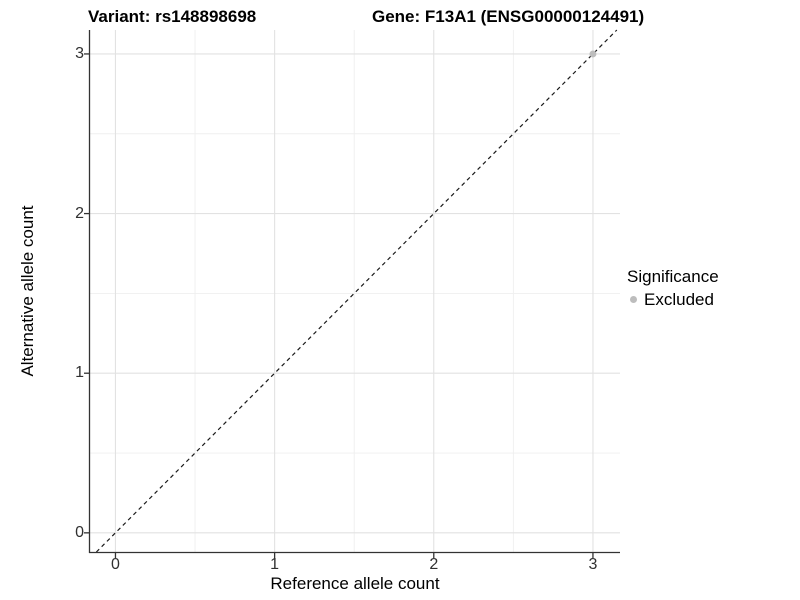 Image resolution: width=800 pixels, height=600 pixels. Describe the element at coordinates (633, 299) in the screenshot. I see `excluded-point-icon` at that location.